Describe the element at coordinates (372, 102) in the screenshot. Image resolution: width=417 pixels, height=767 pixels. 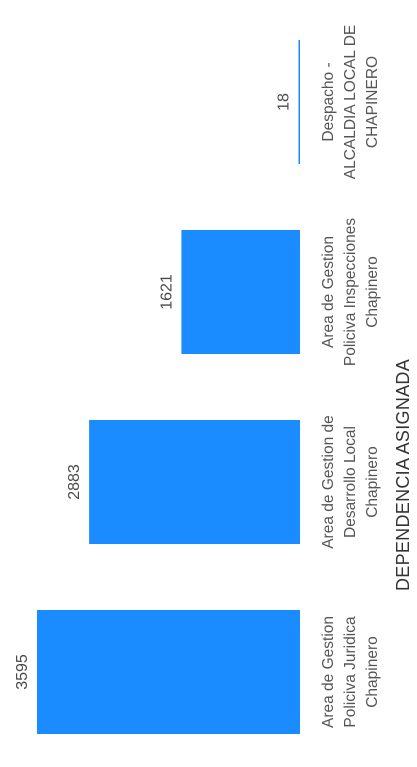
I see `category-tick-label: CHAPINERO` at that location.